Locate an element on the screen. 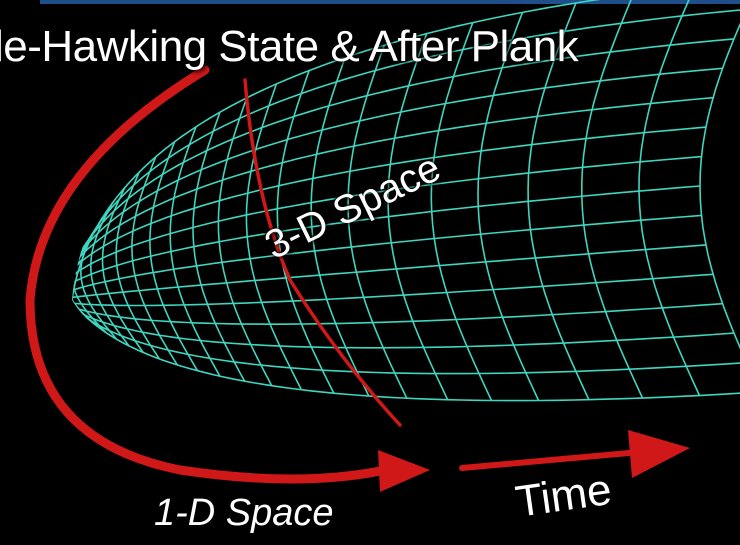 This screenshot has height=545, width=740. time-arrow-line is located at coordinates (551, 460).